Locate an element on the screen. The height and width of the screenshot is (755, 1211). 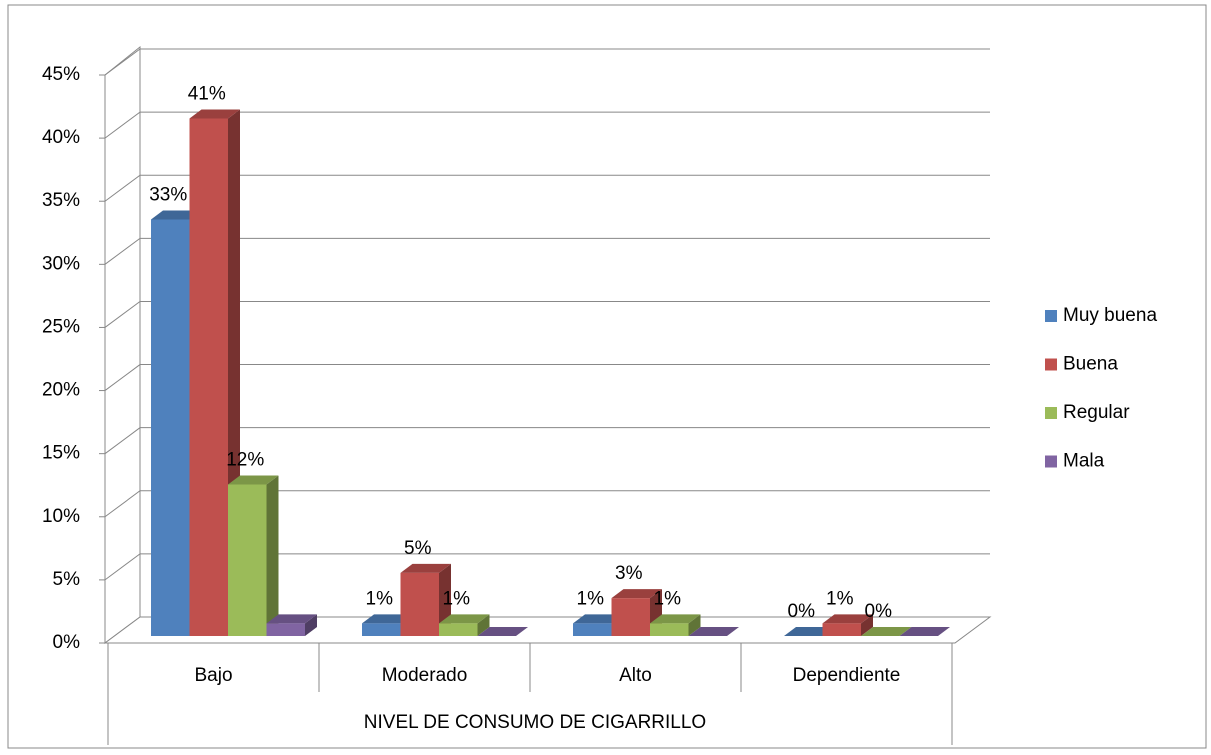
legend-label: Buena is located at coordinates (1090, 364).